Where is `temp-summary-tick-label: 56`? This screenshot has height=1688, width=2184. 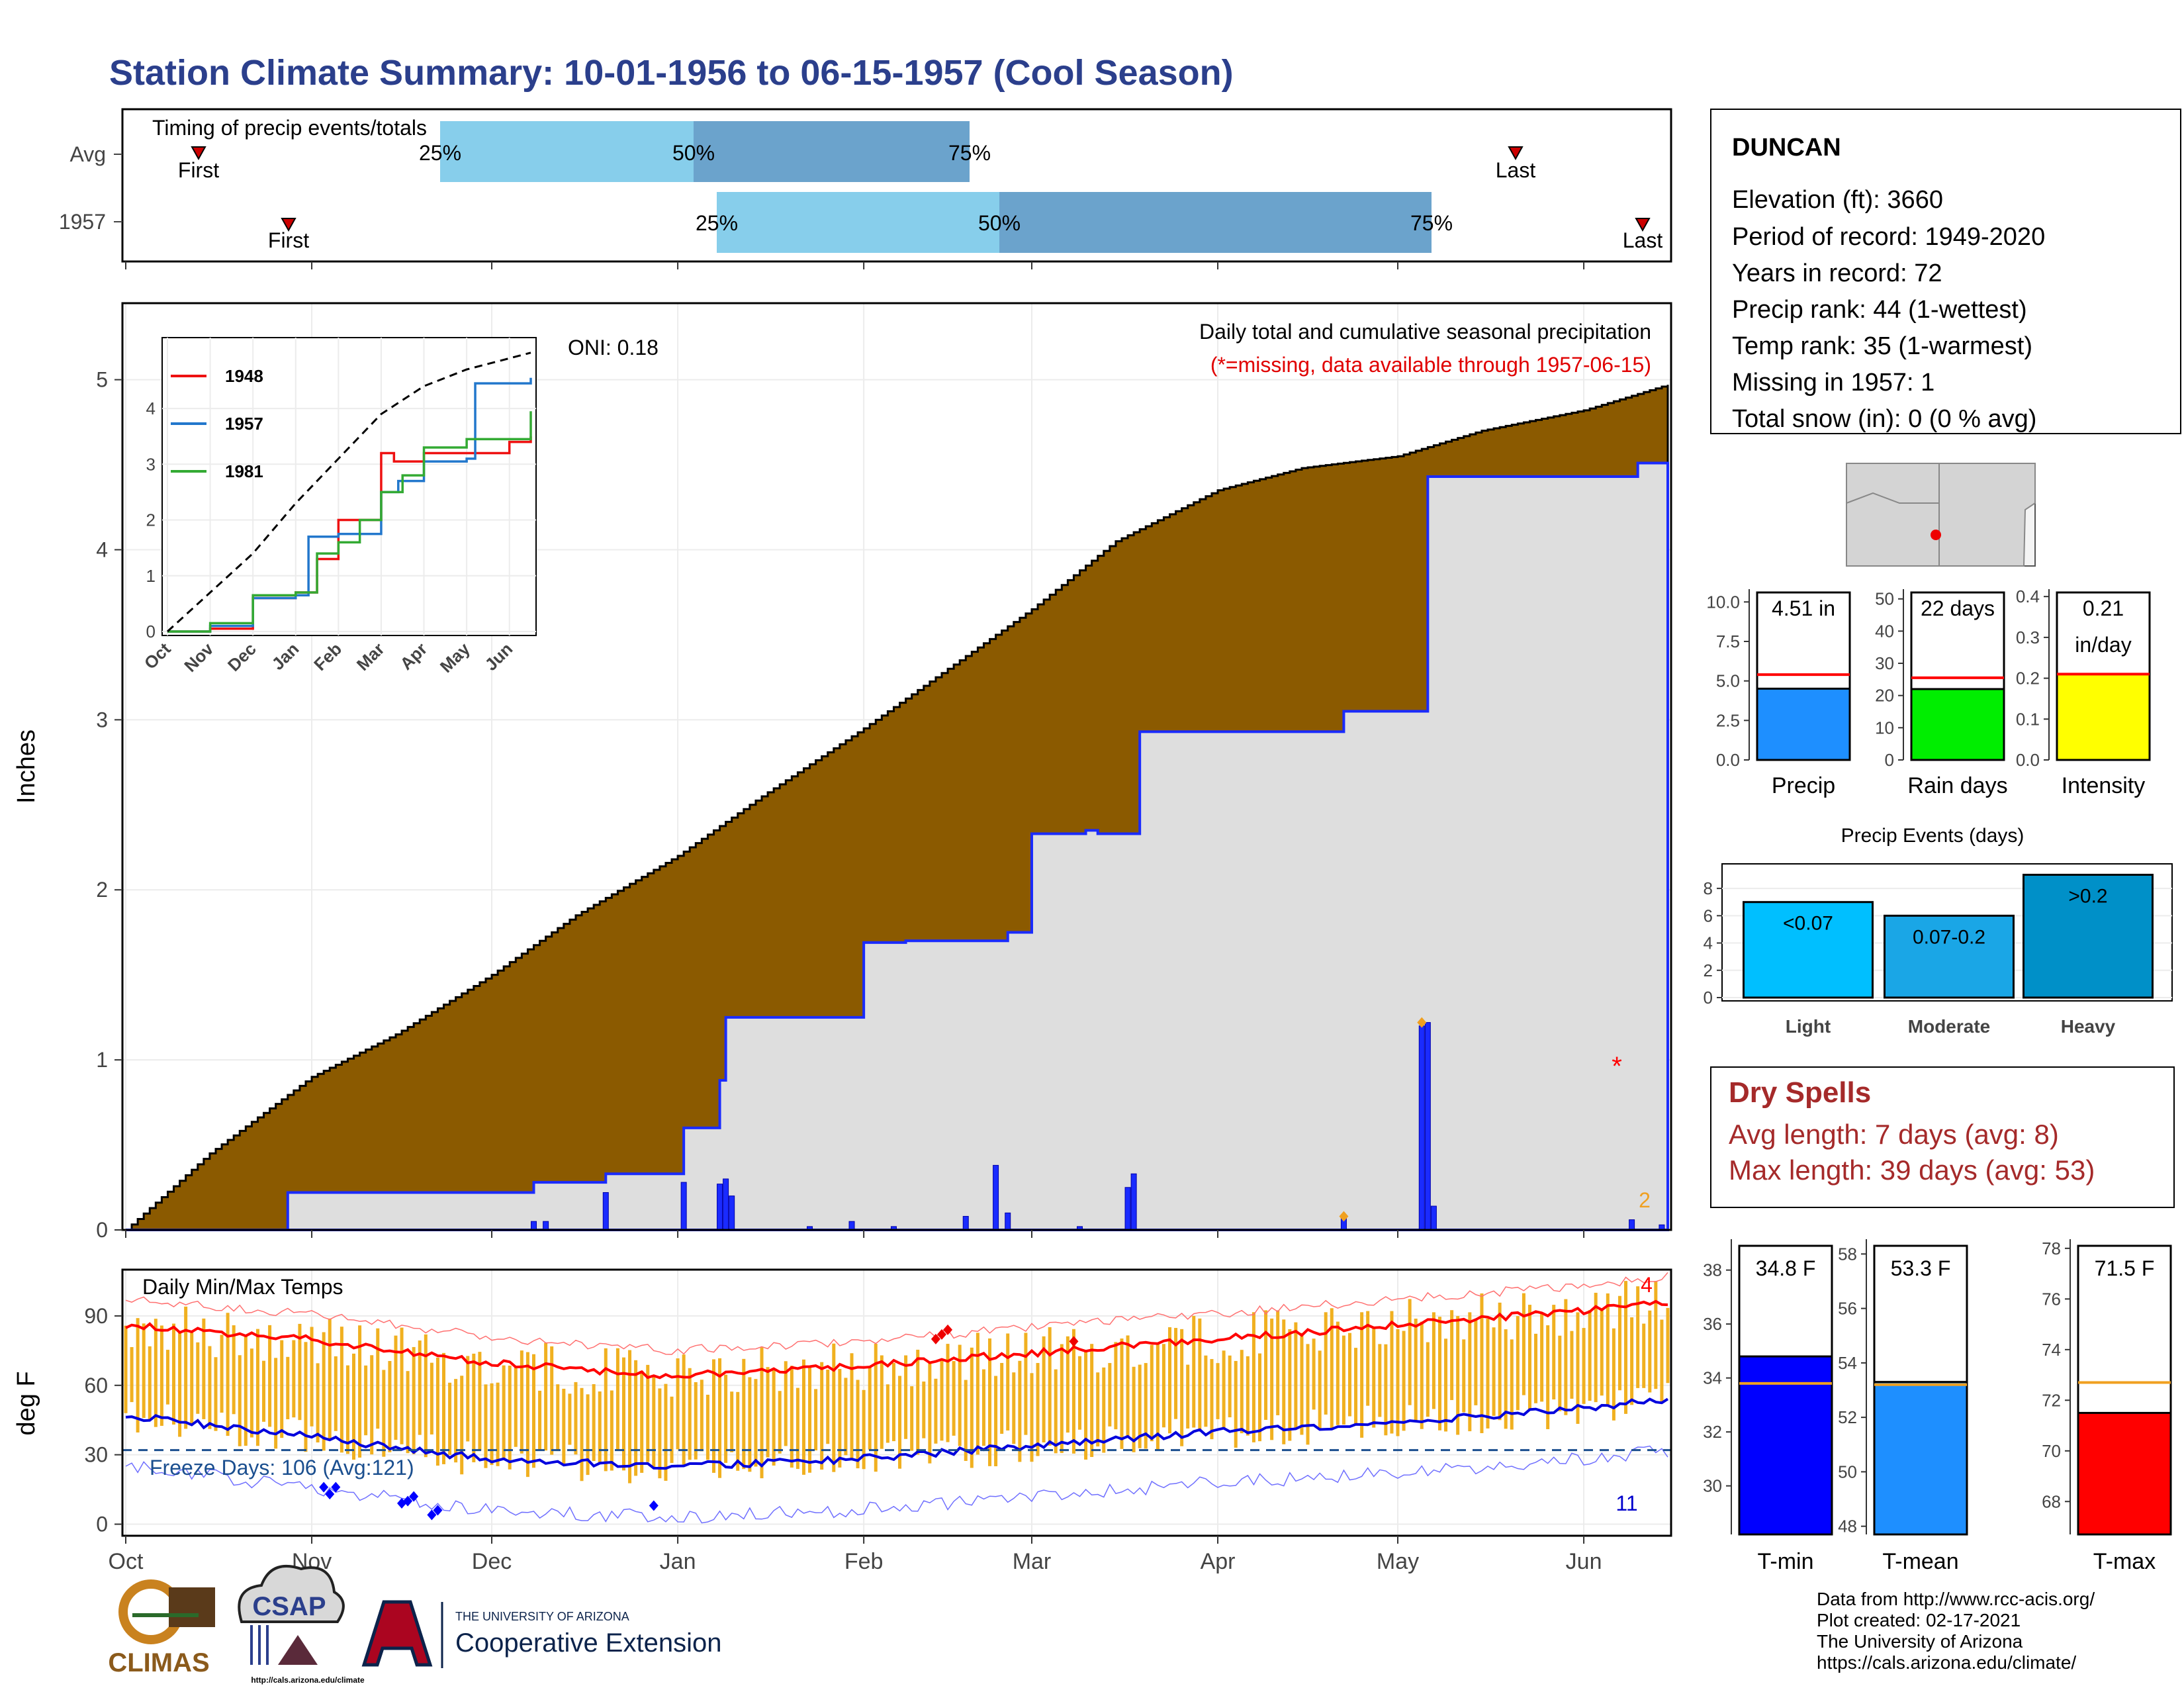 temp-summary-tick-label: 56 is located at coordinates (1848, 1309).